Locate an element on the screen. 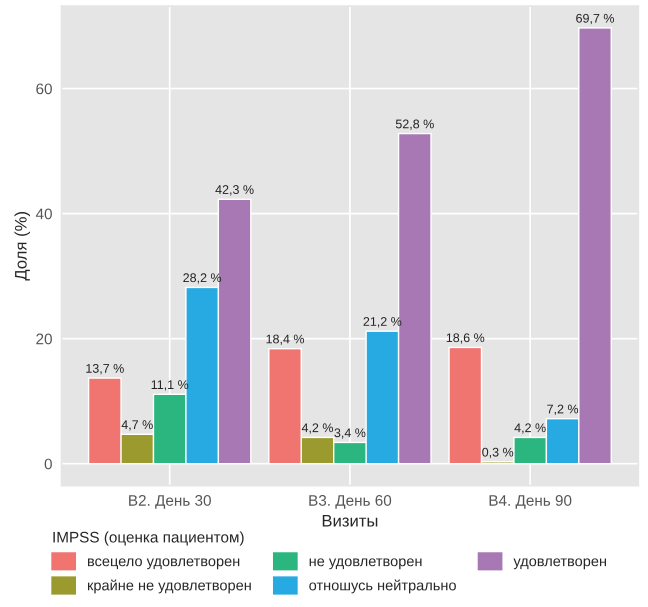 Image resolution: width=648 pixels, height=607 pixels. y-tick-label: 0 is located at coordinates (48, 464).